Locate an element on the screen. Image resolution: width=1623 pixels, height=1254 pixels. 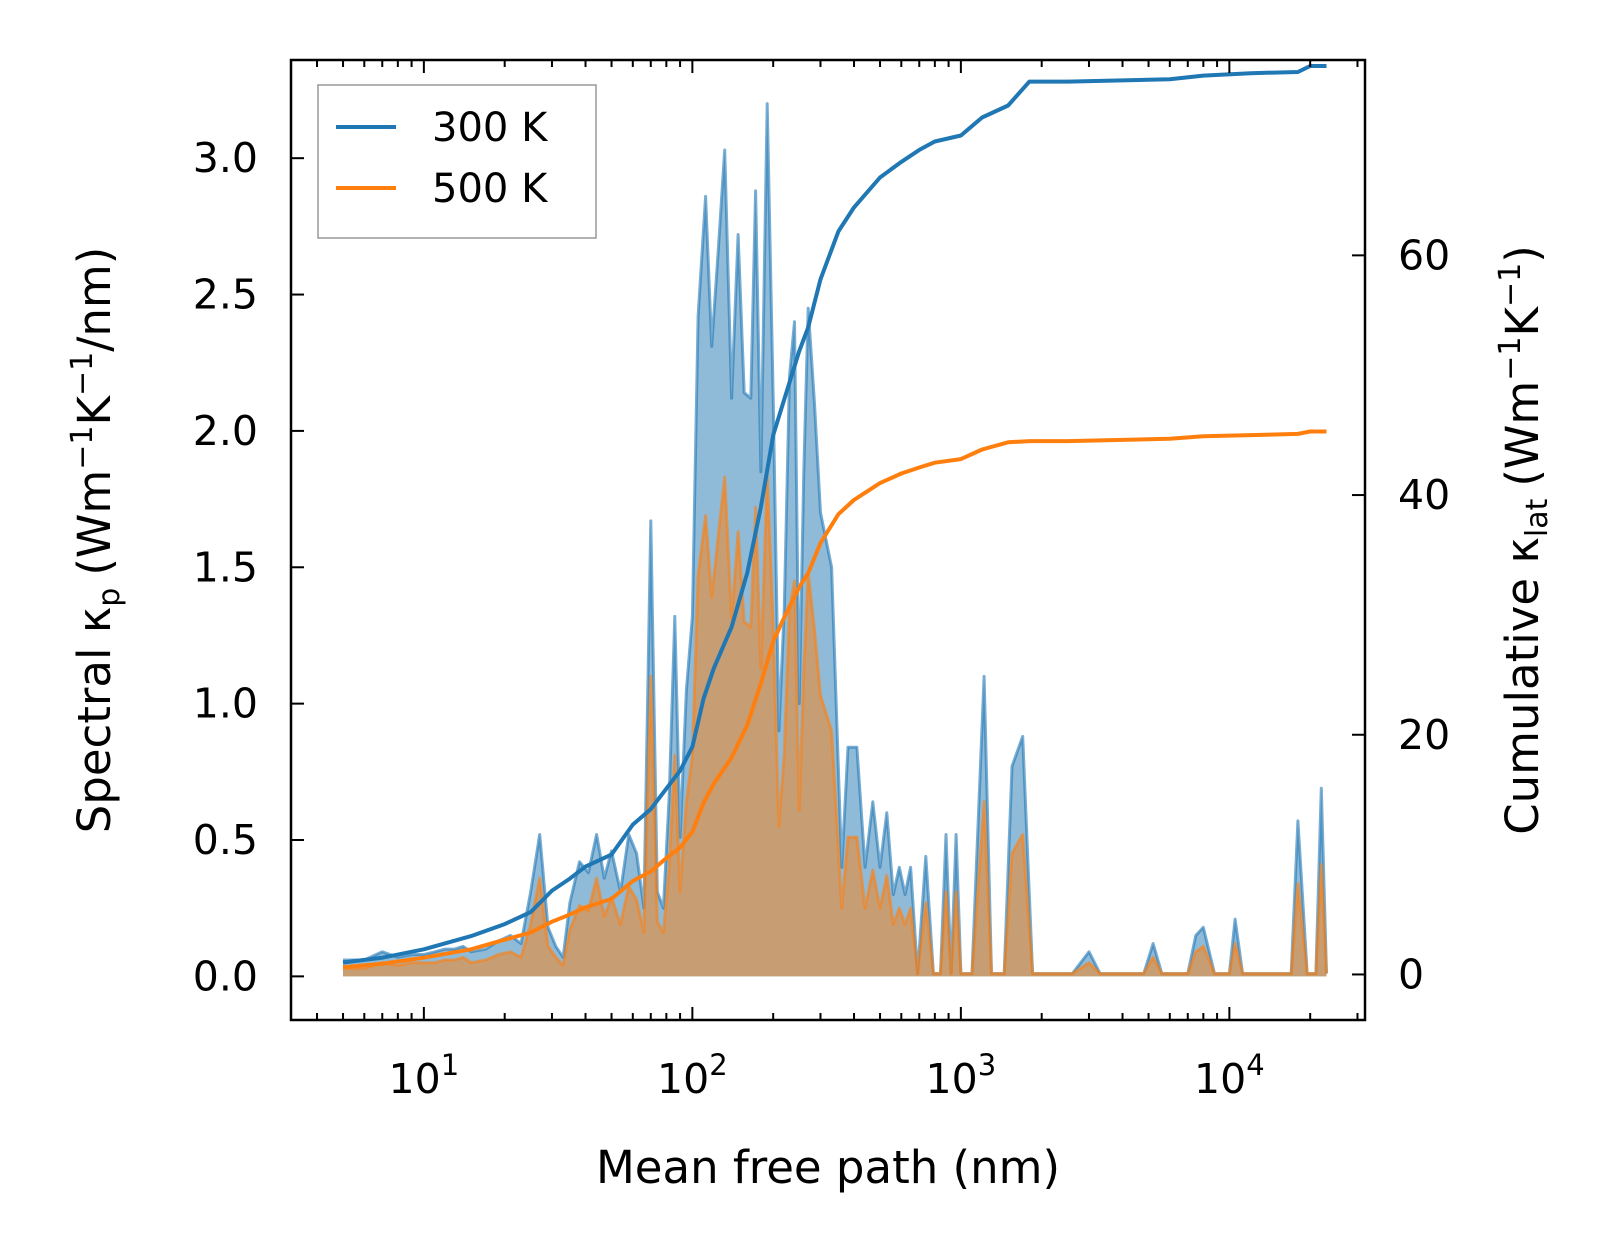
x-tick-label-exponent: 1 is located at coordinates (450, 1065).